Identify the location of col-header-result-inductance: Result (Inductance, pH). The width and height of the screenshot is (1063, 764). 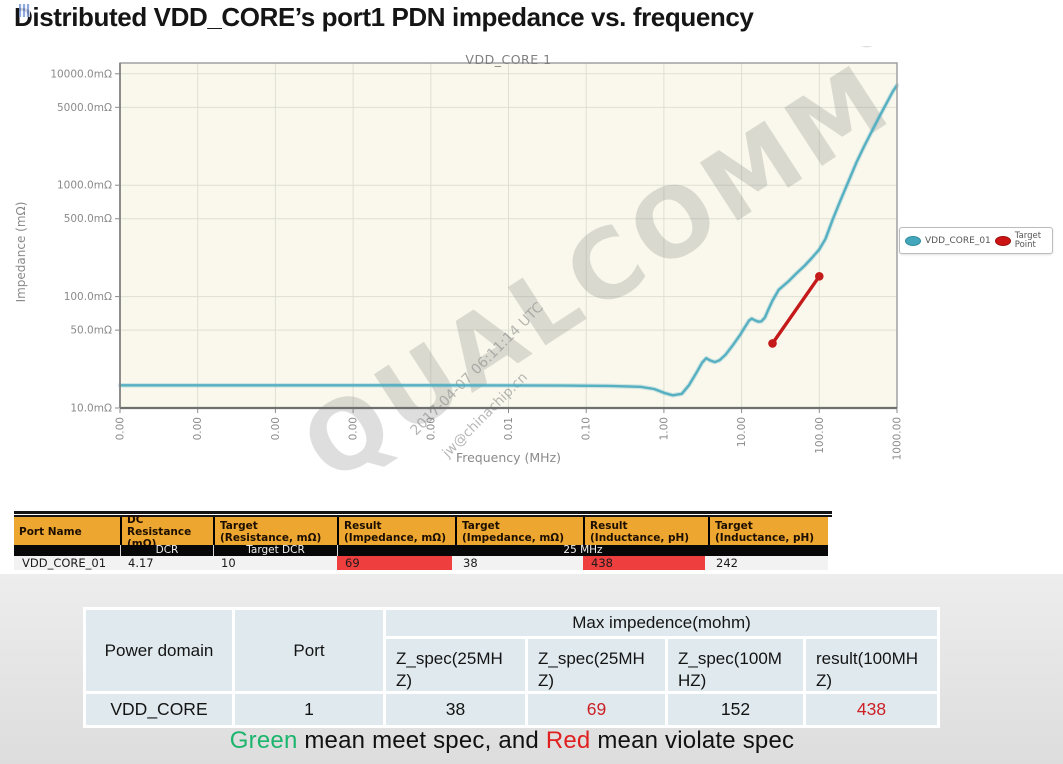
(645, 531).